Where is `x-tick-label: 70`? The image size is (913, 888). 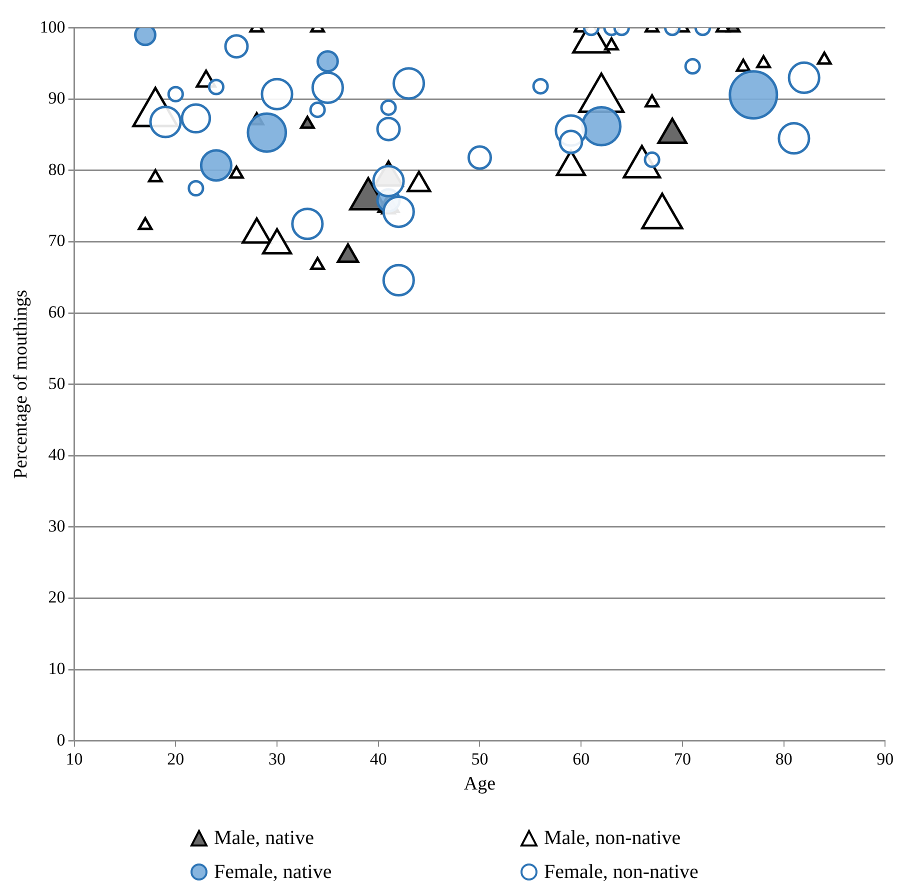 x-tick-label: 70 is located at coordinates (682, 758).